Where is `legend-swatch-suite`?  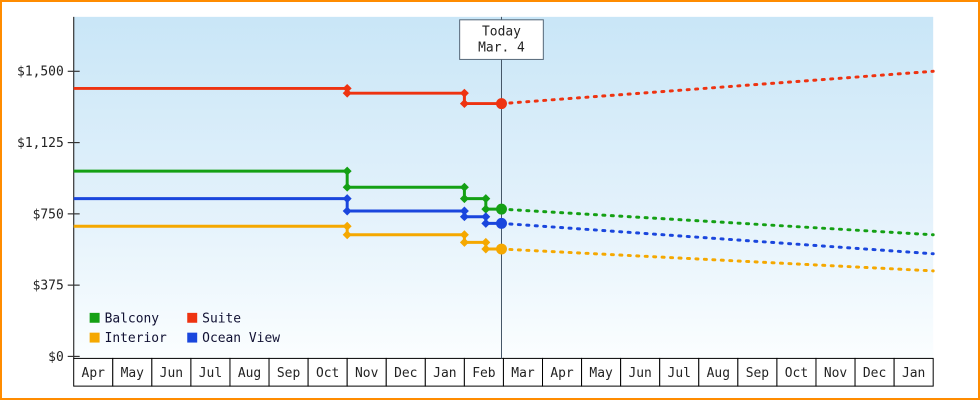 legend-swatch-suite is located at coordinates (192, 317).